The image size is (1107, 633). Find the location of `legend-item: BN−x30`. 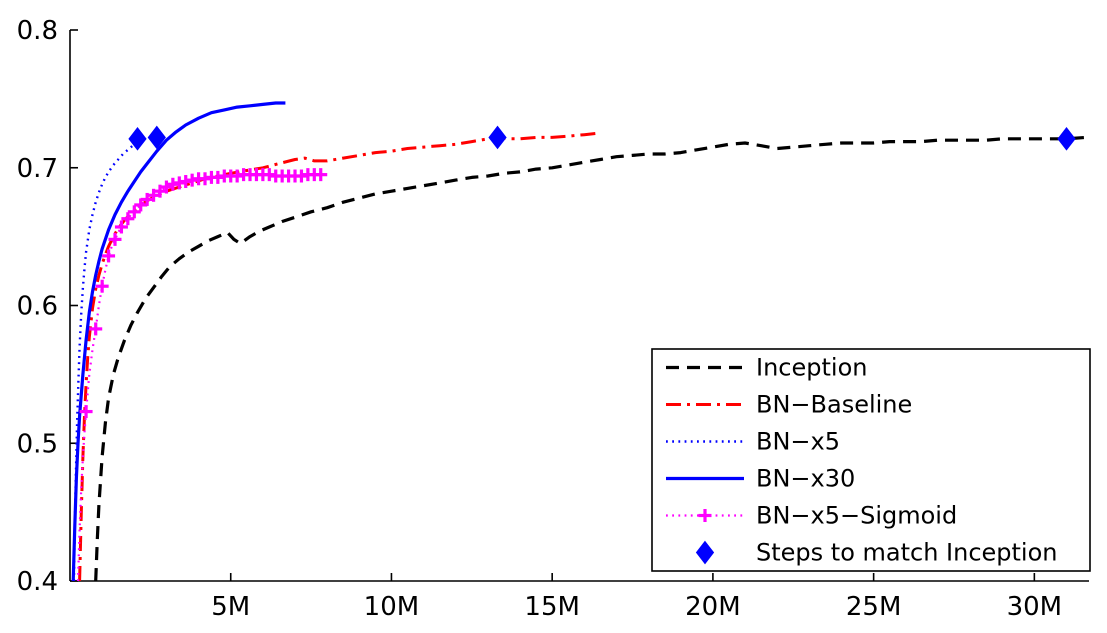

legend-item: BN−x30 is located at coordinates (760, 479).